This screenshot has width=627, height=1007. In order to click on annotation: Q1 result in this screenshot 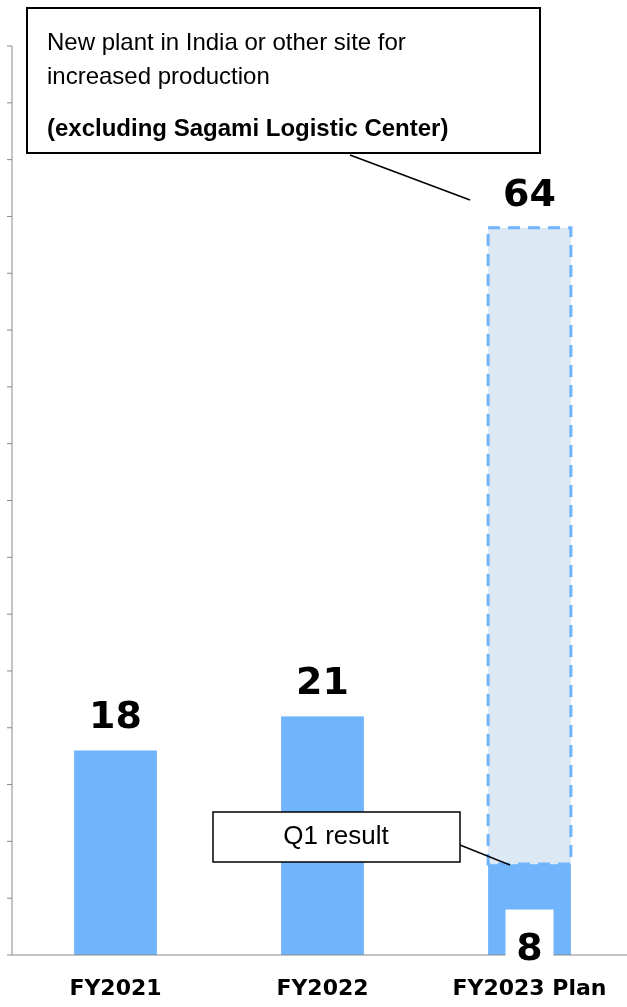, I will do `click(336, 834)`.